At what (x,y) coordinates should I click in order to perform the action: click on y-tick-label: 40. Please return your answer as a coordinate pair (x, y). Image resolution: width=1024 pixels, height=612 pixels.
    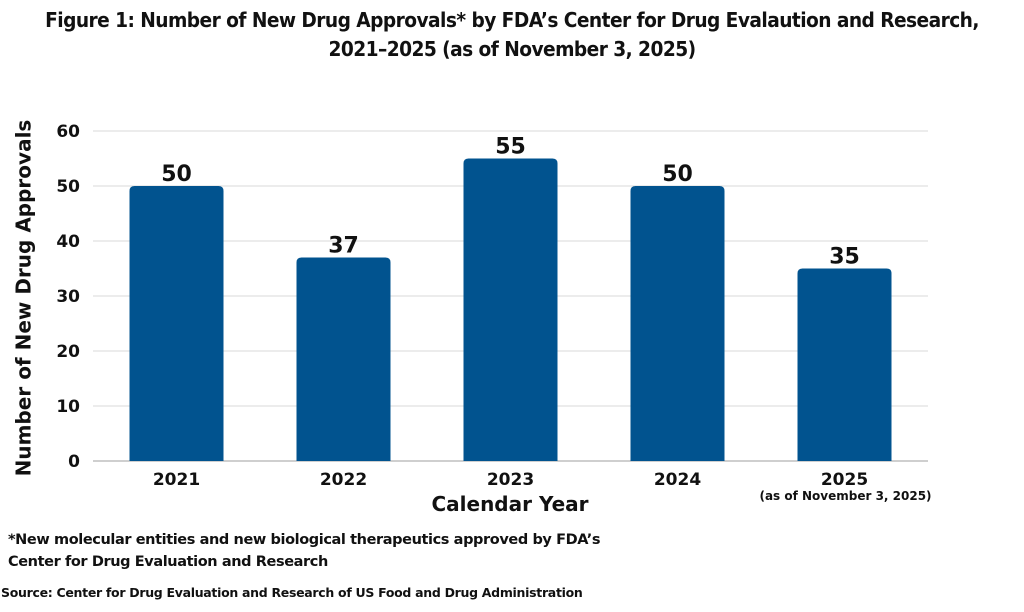
    Looking at the image, I should click on (68, 242).